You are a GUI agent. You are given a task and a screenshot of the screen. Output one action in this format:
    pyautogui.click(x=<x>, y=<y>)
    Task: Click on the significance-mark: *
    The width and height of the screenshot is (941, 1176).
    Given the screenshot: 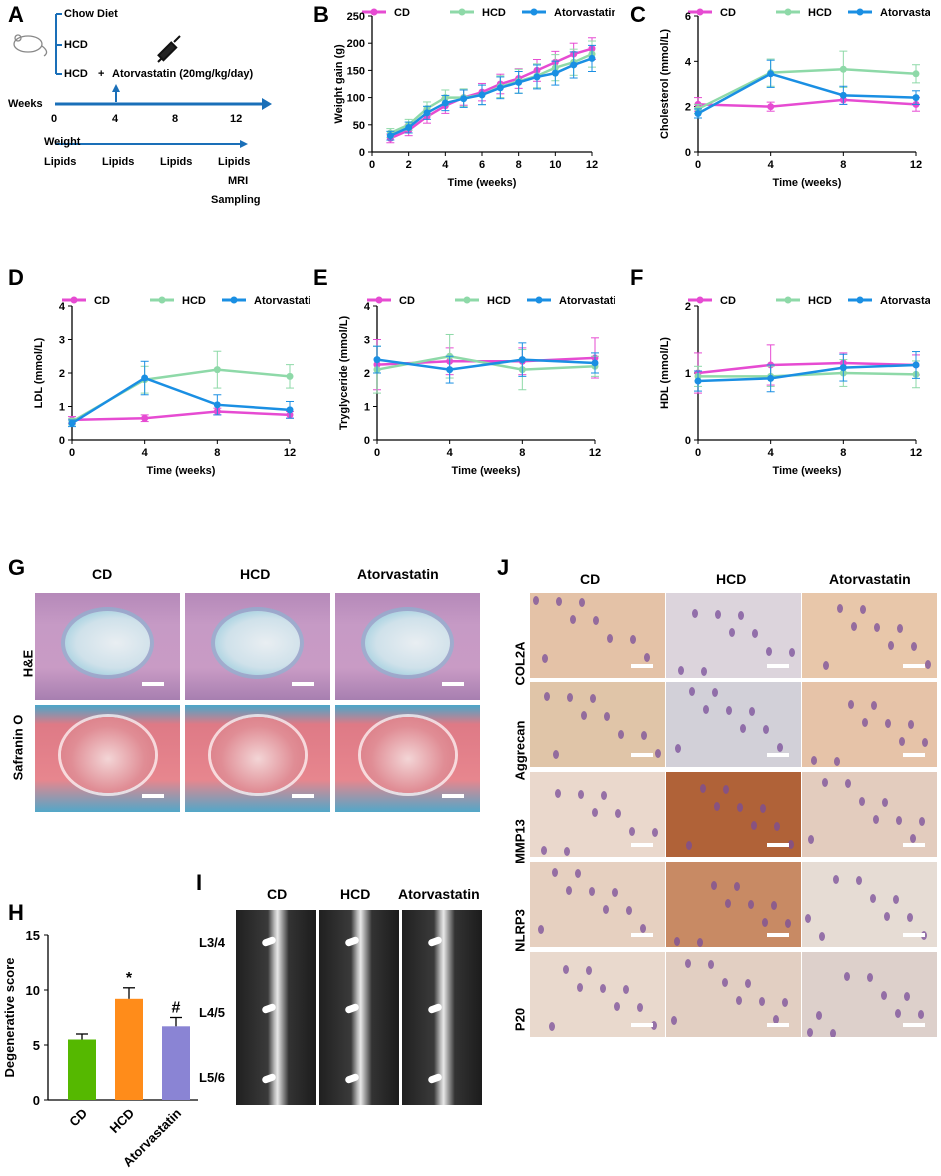 What is the action you would take?
    pyautogui.click(x=129, y=978)
    